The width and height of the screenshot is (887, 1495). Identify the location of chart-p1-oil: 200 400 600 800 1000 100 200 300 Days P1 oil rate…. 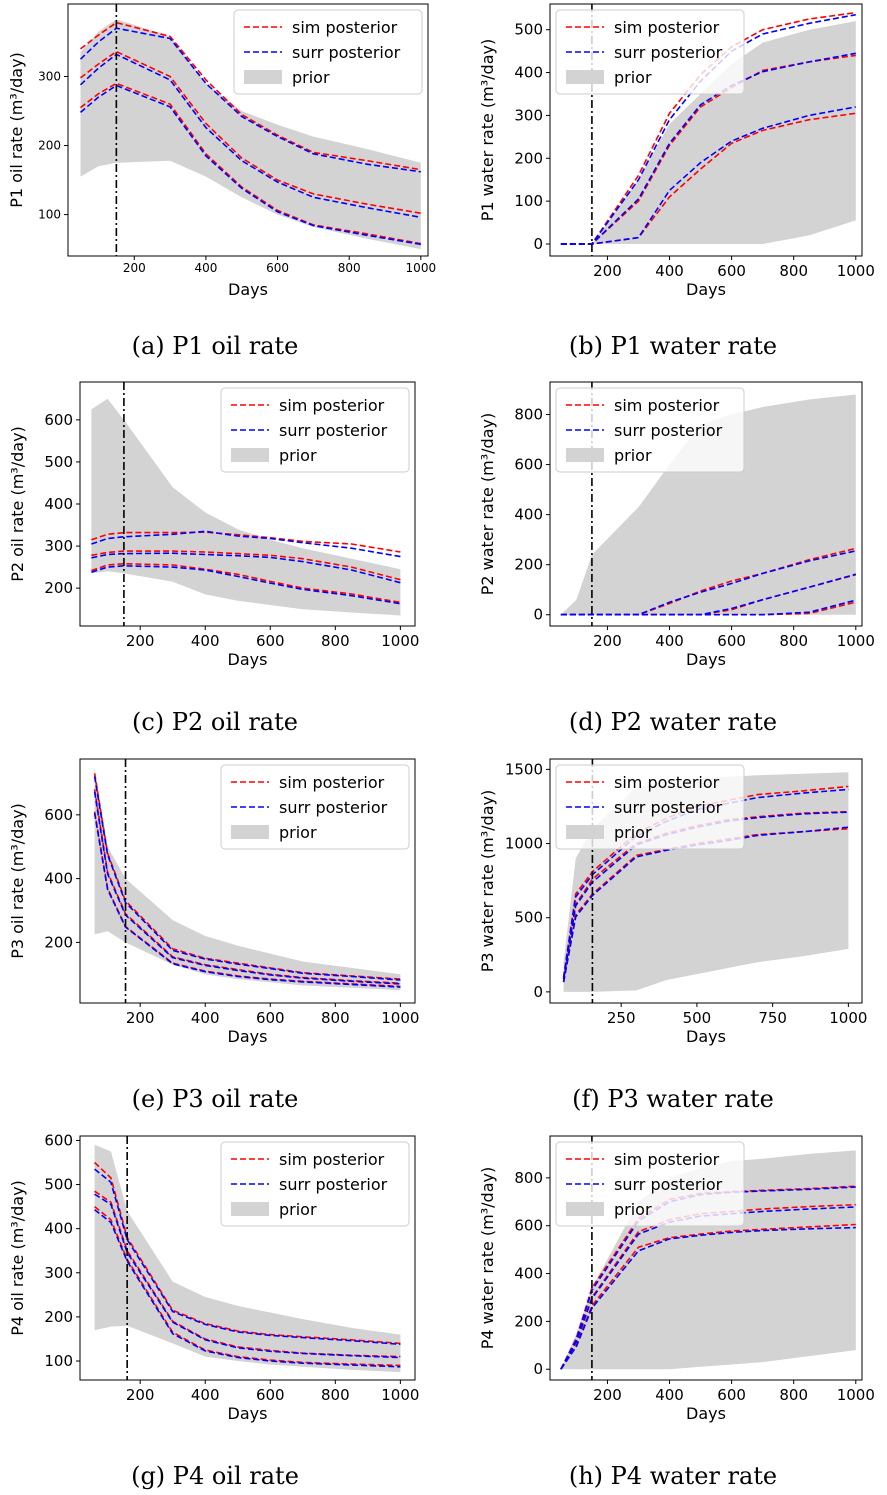
(222, 181).